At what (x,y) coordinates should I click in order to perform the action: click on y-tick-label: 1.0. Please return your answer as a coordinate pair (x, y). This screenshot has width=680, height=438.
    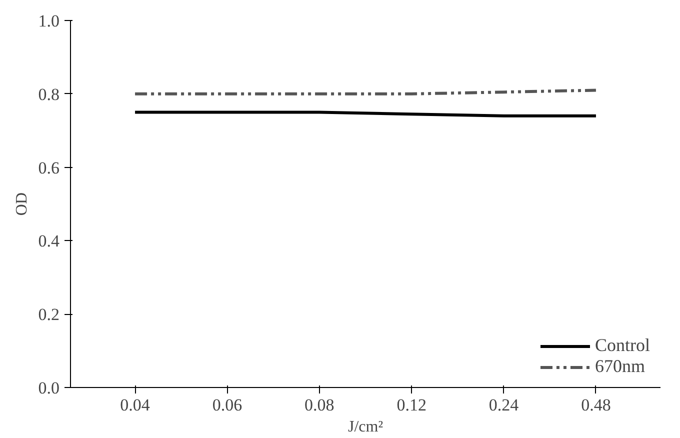
    Looking at the image, I should click on (49, 21).